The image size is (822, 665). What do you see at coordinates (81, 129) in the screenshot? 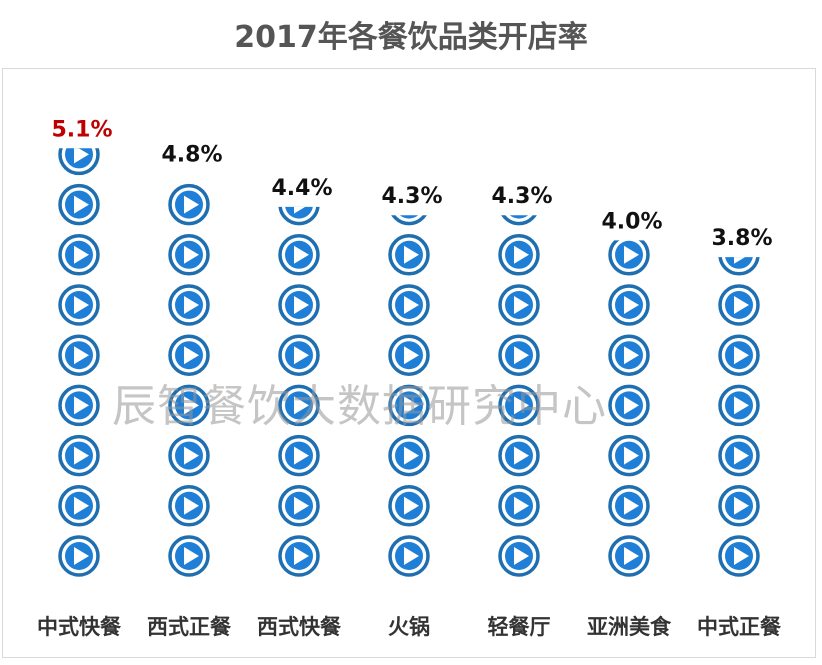
I see `data-label: 5.1%` at bounding box center [81, 129].